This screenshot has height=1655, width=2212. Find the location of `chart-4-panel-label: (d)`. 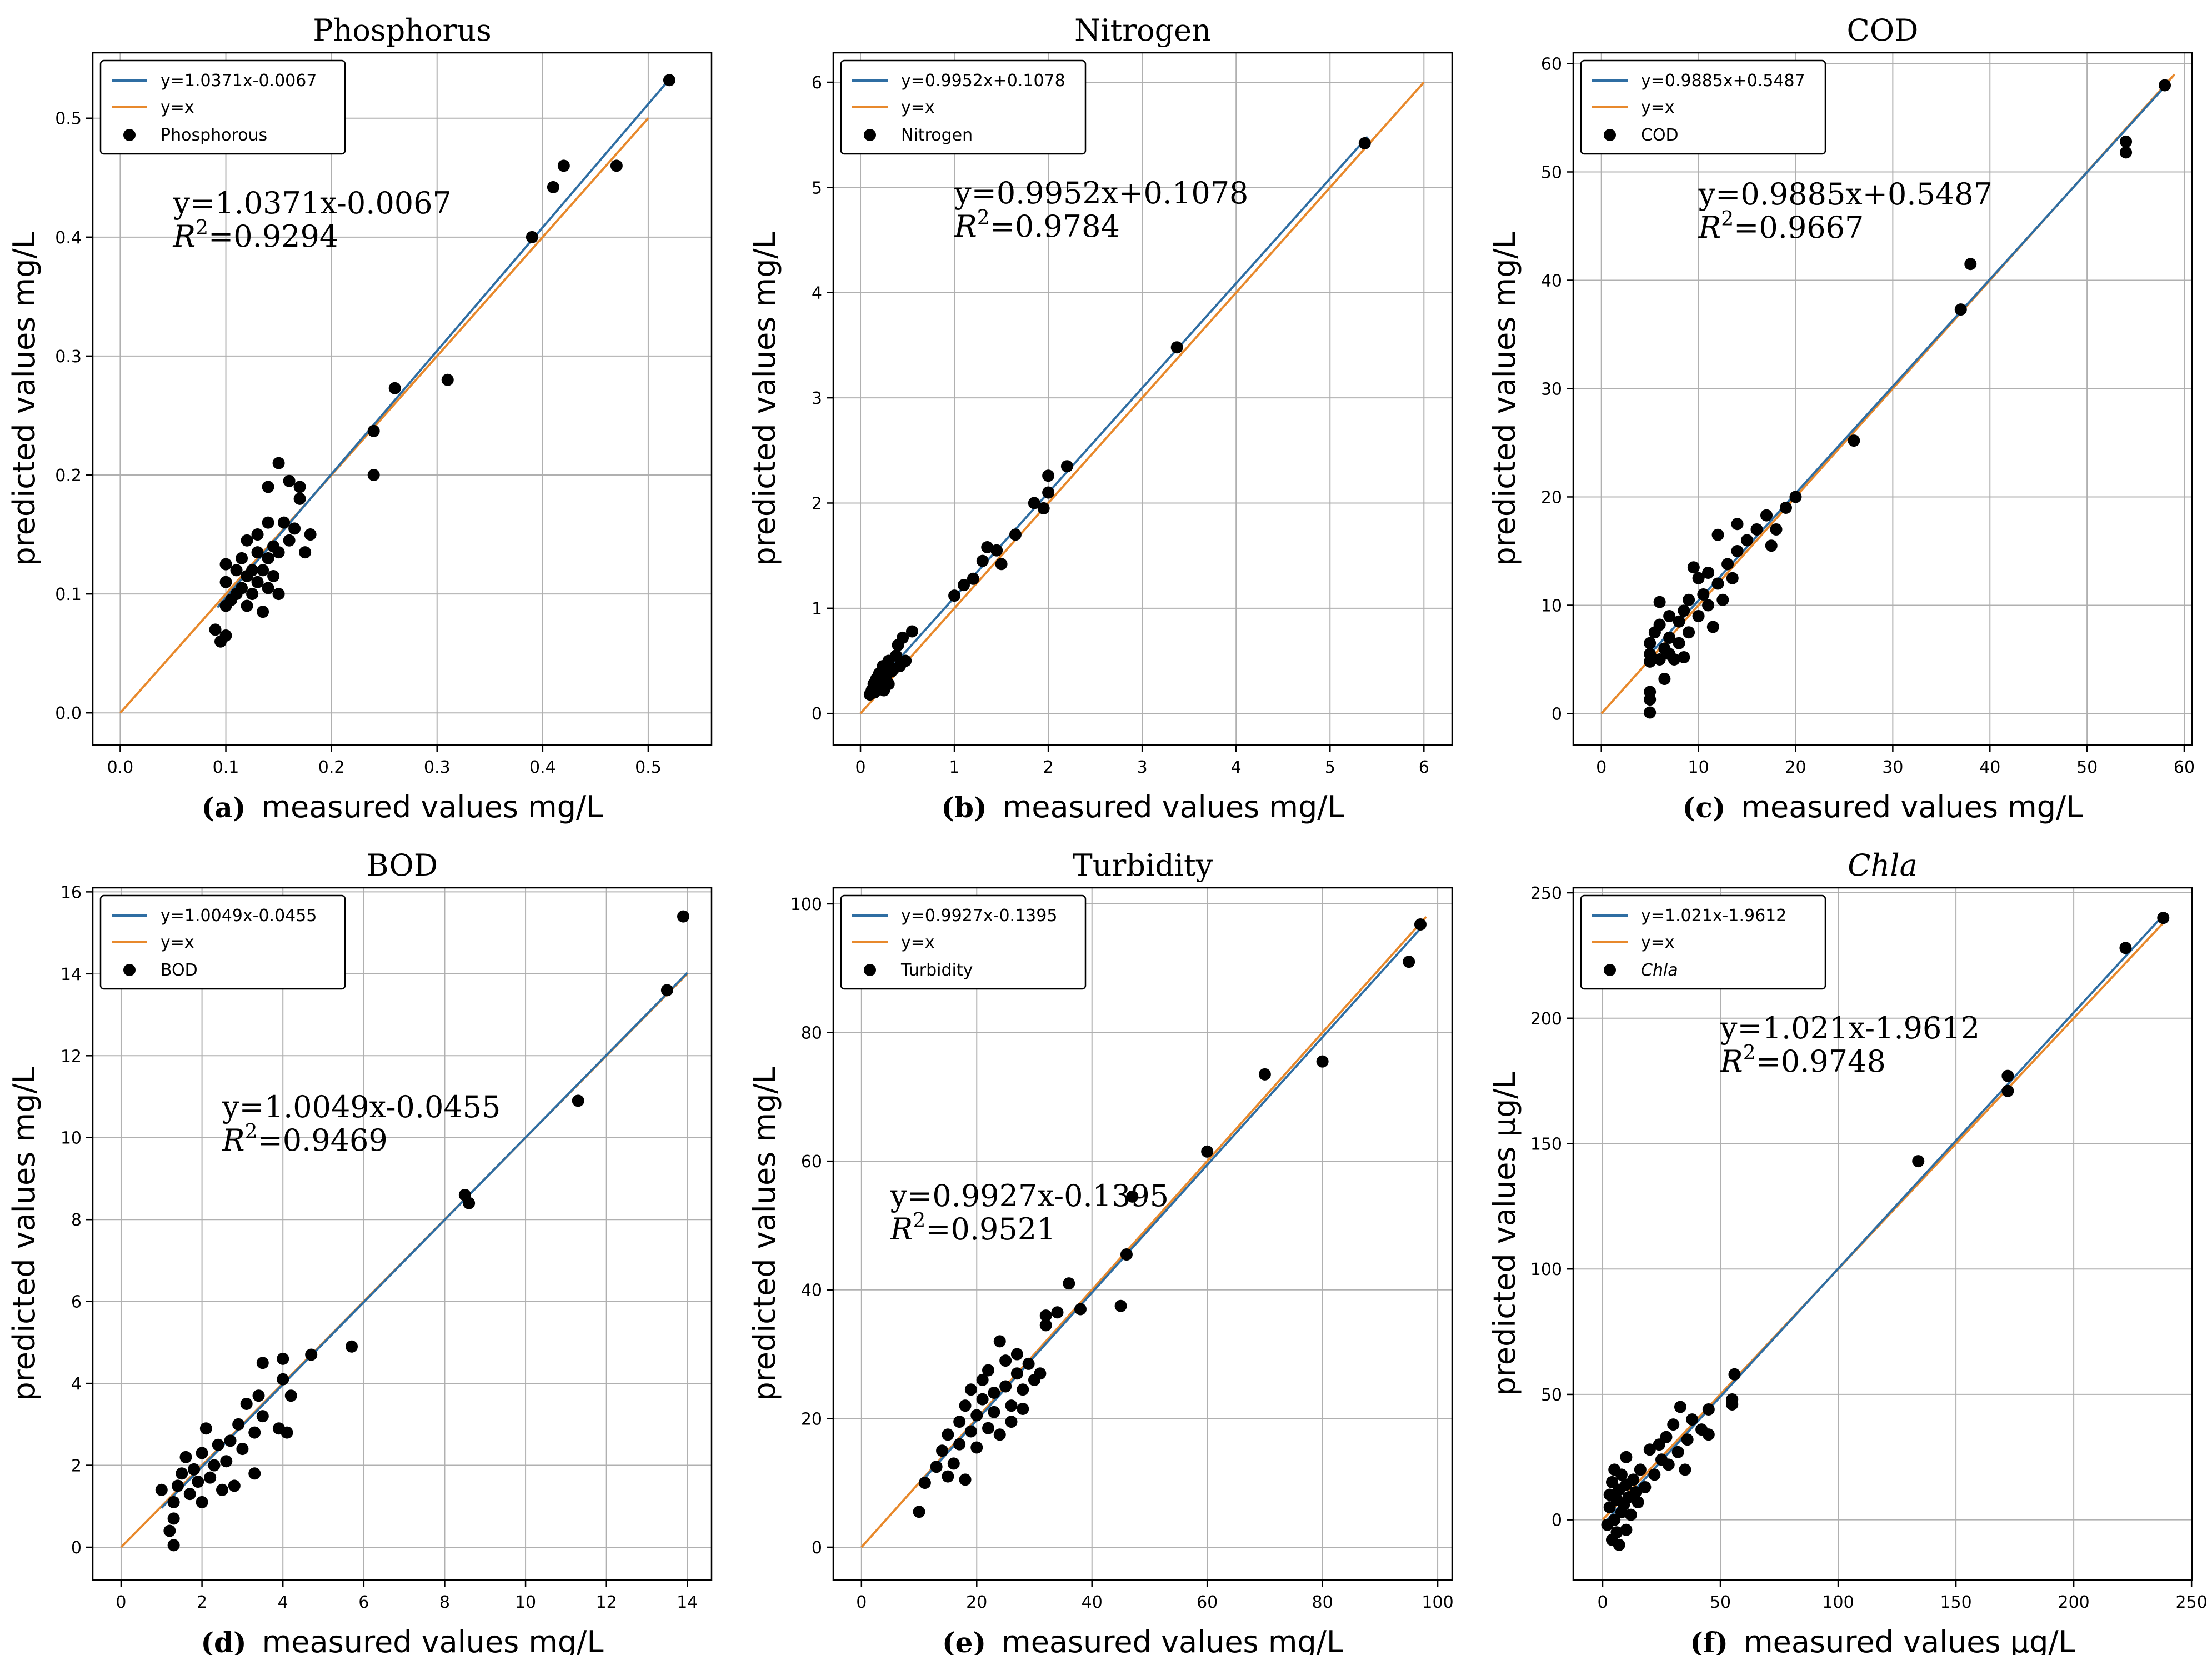

chart-4-panel-label: (d) is located at coordinates (223, 1641).